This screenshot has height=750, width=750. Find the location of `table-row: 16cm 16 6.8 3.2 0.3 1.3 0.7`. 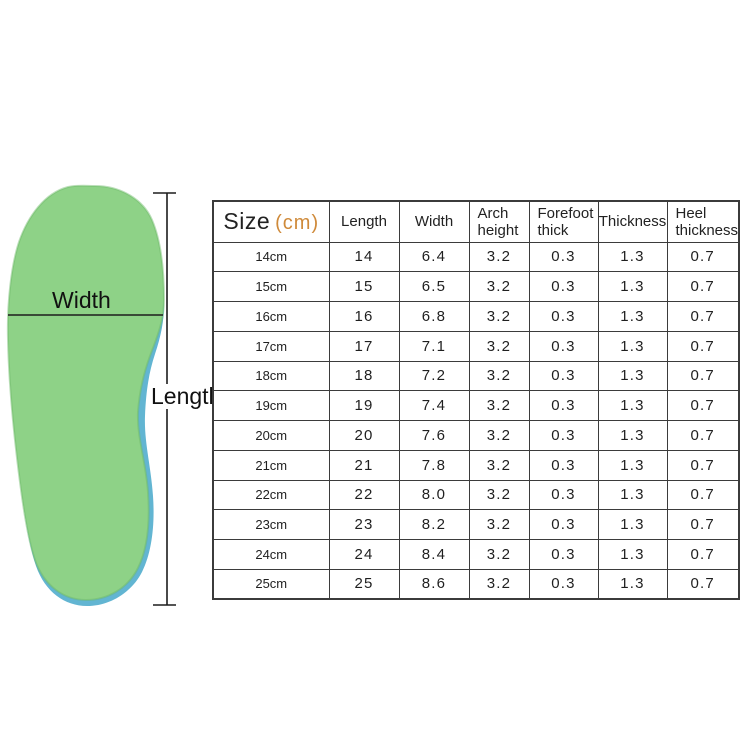

table-row: 16cm 16 6.8 3.2 0.3 1.3 0.7 is located at coordinates (476, 316).